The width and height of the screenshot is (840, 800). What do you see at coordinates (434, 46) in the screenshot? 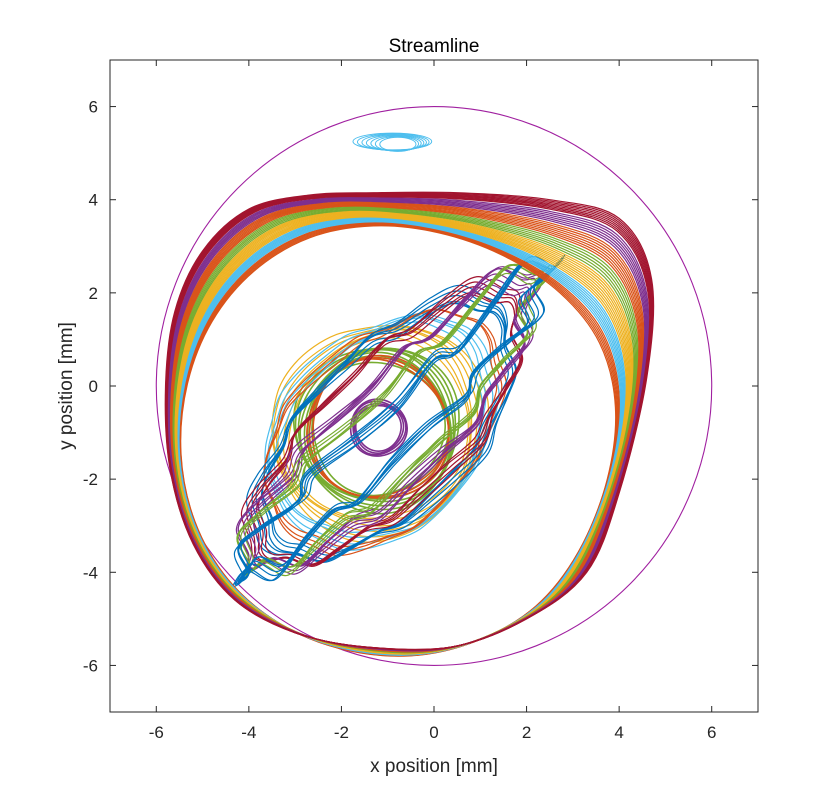
I see `chart-title: Streamline` at bounding box center [434, 46].